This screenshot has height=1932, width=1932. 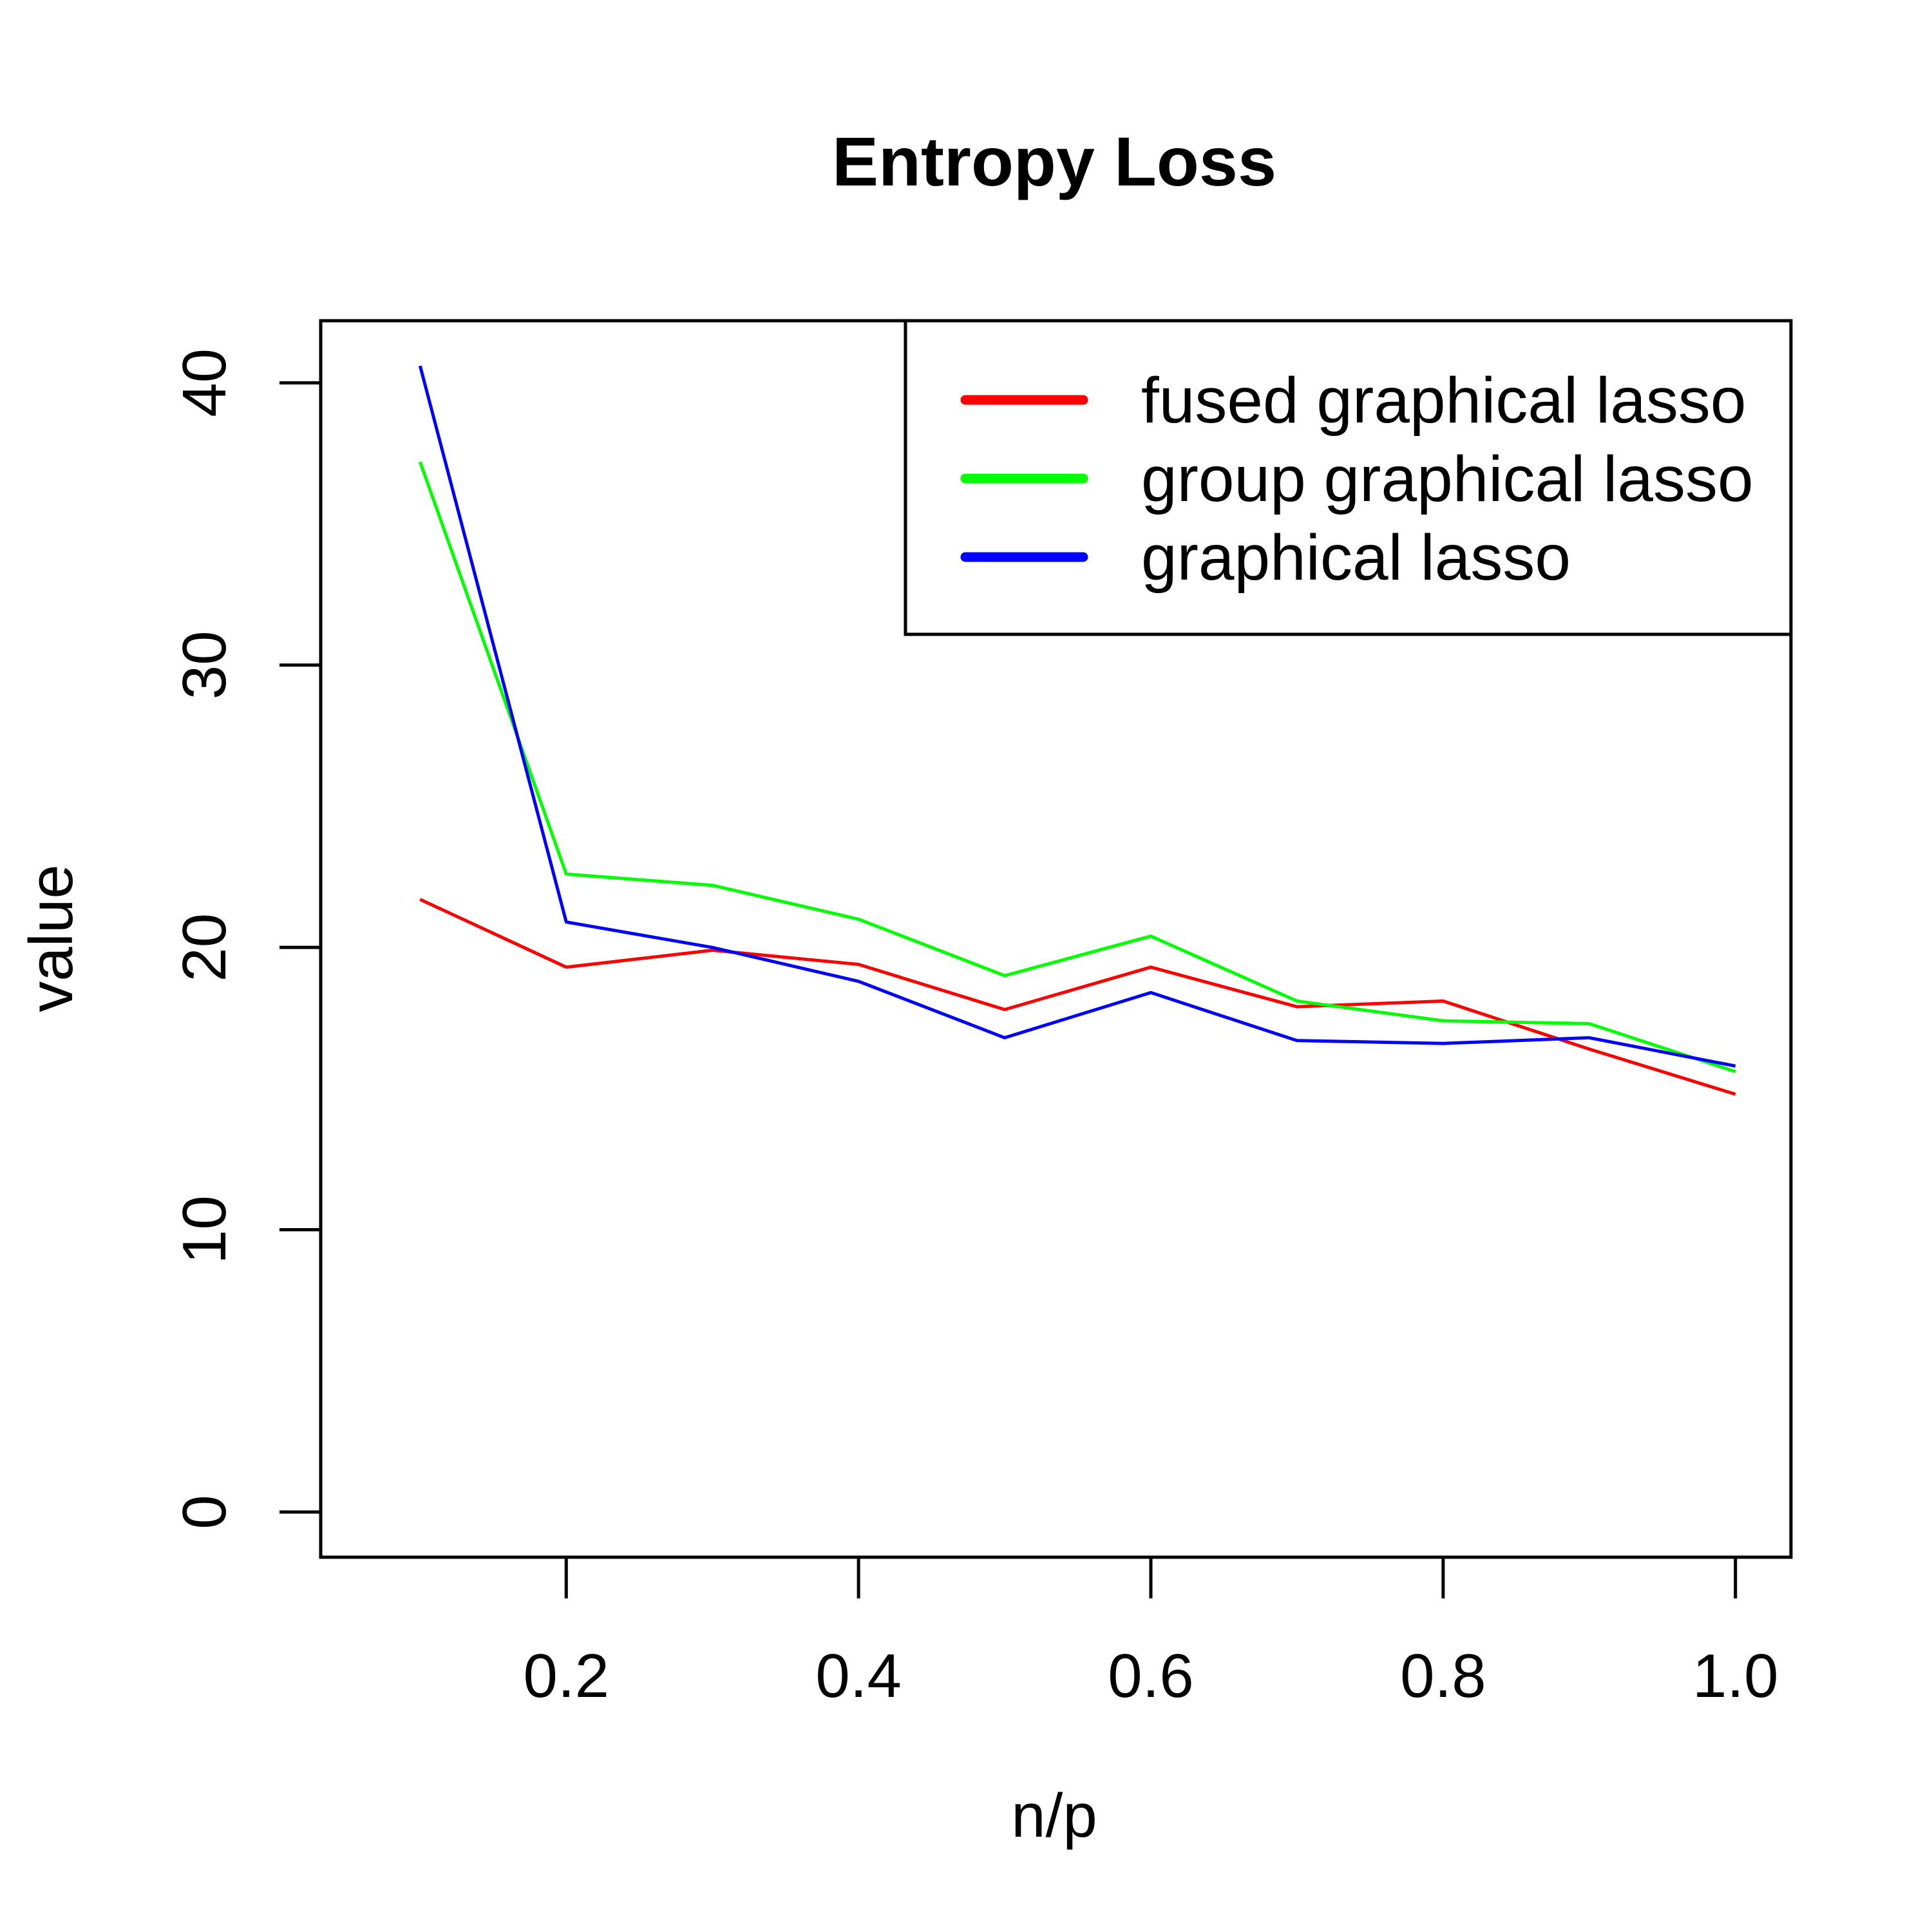 What do you see at coordinates (566, 1676) in the screenshot?
I see `x-tick-label-0: 0.2` at bounding box center [566, 1676].